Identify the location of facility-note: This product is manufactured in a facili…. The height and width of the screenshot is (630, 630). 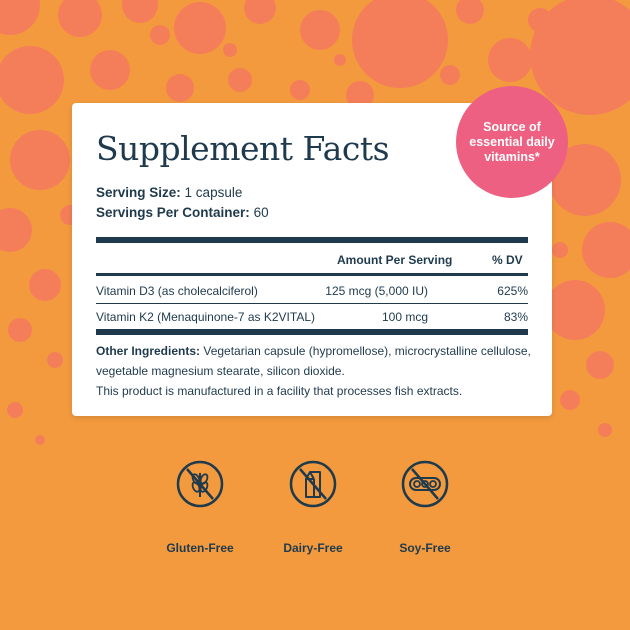
(279, 391).